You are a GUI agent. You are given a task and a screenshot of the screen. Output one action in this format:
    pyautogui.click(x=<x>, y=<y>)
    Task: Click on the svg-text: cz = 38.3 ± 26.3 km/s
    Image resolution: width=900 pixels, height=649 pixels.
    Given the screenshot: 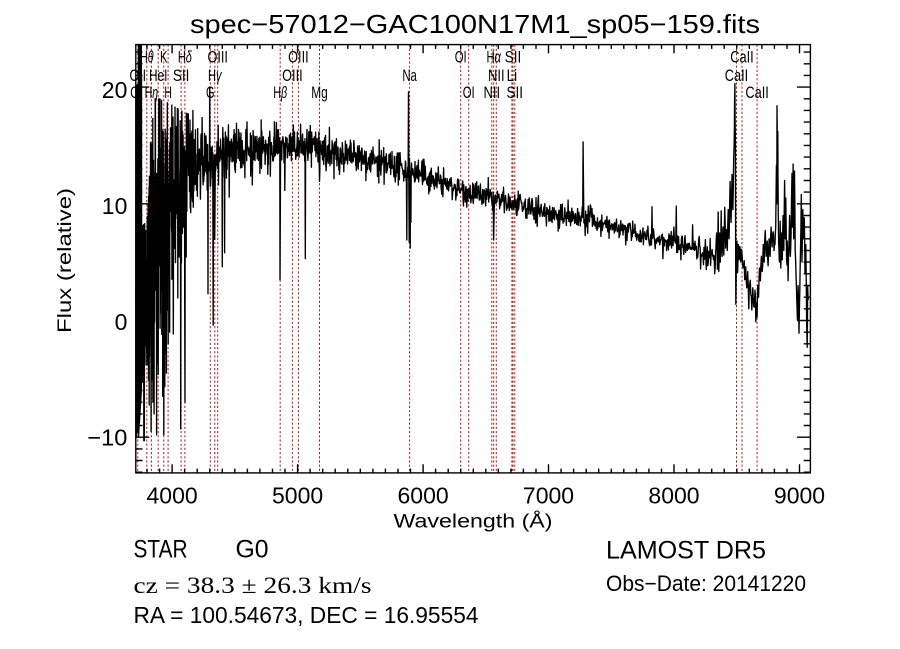 What is the action you would take?
    pyautogui.click(x=253, y=585)
    